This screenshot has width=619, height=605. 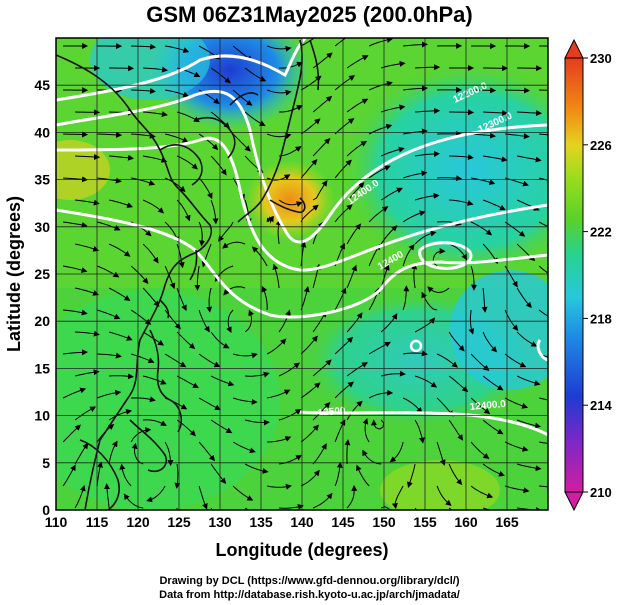 What do you see at coordinates (416, 346) in the screenshot?
I see `cyclone-marker` at bounding box center [416, 346].